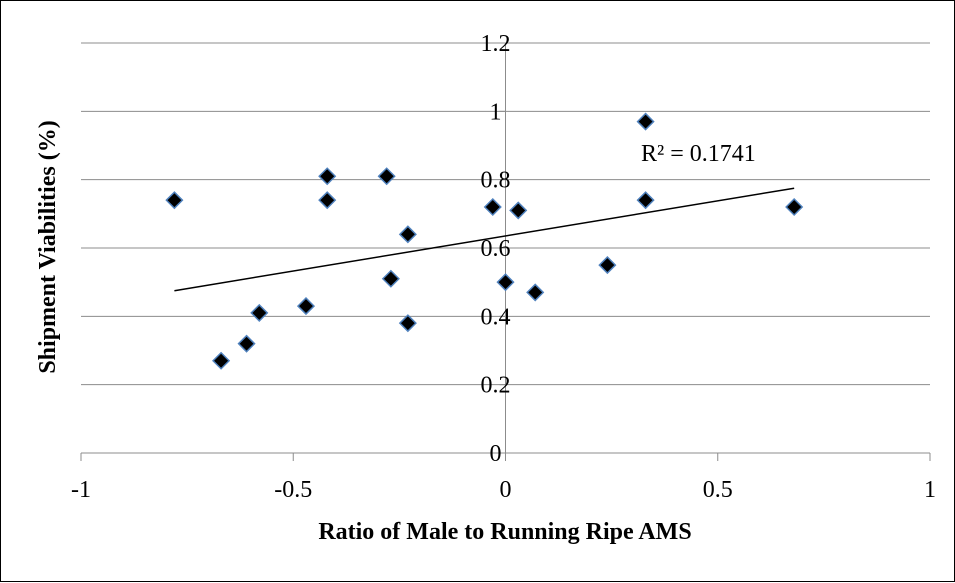  What do you see at coordinates (506, 490) in the screenshot?
I see `x-tick-label-2: 0` at bounding box center [506, 490].